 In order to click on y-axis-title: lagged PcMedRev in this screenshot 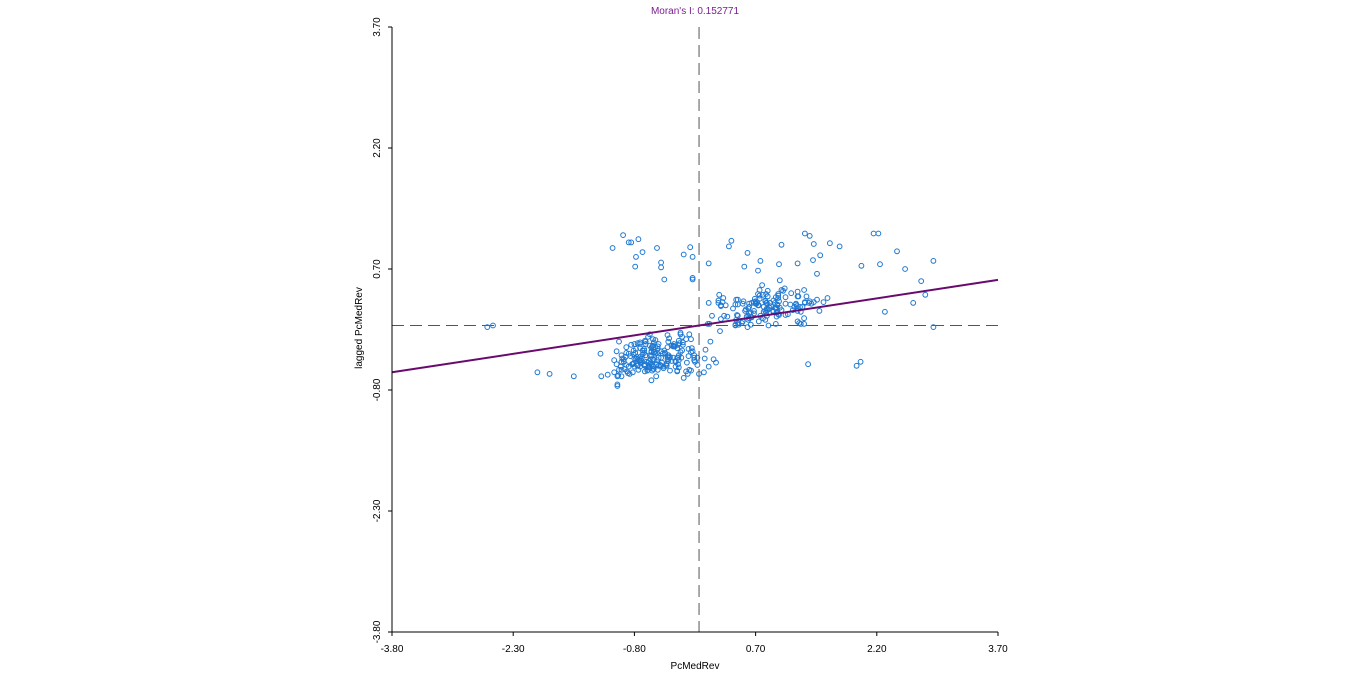, I will do `click(359, 328)`.